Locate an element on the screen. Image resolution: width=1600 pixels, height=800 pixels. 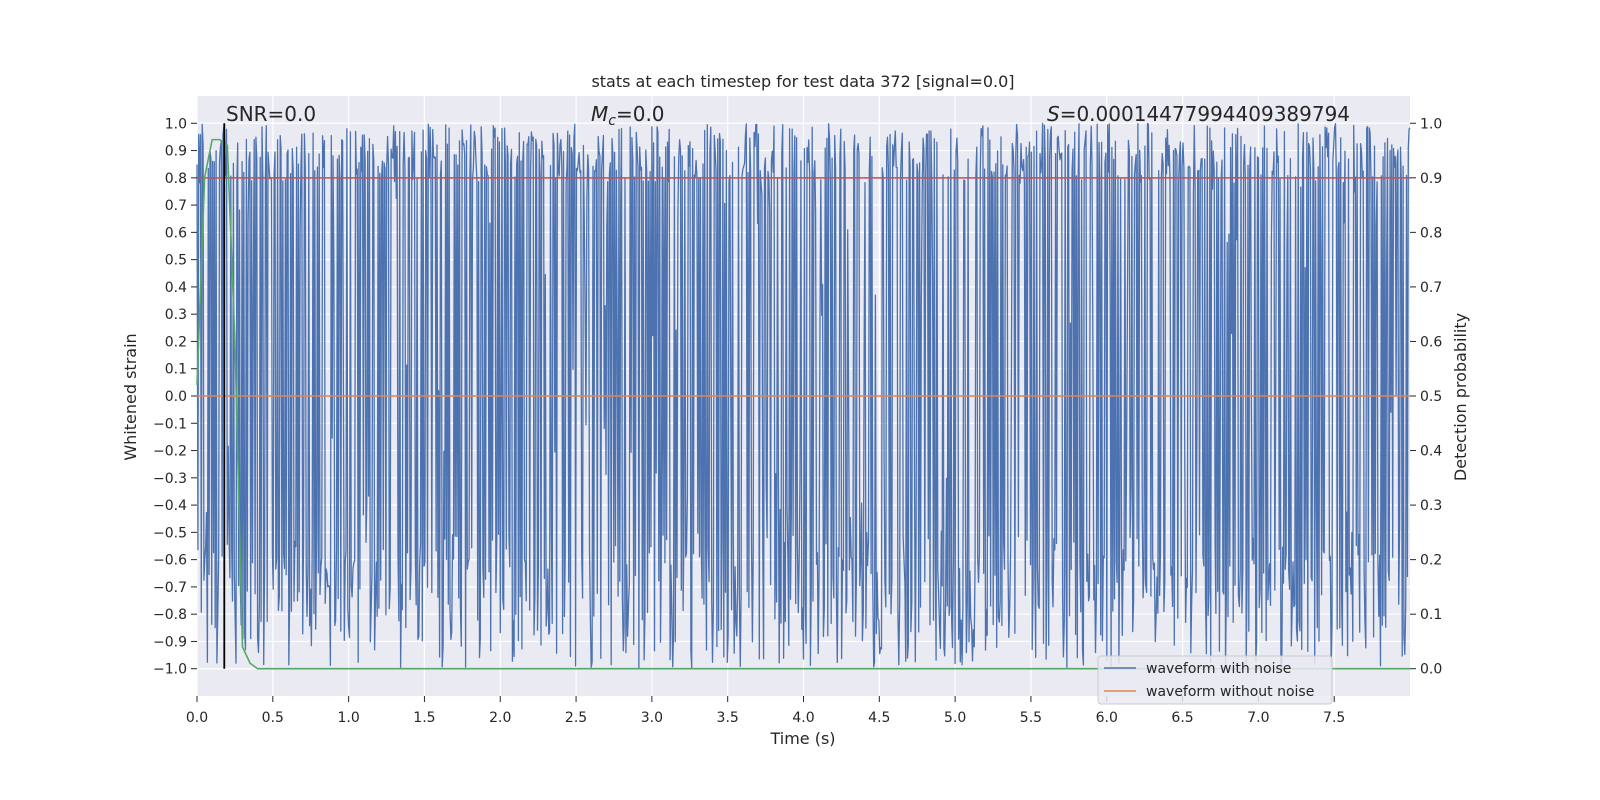
right-y-tick-label: 1.0 is located at coordinates (1431, 124).